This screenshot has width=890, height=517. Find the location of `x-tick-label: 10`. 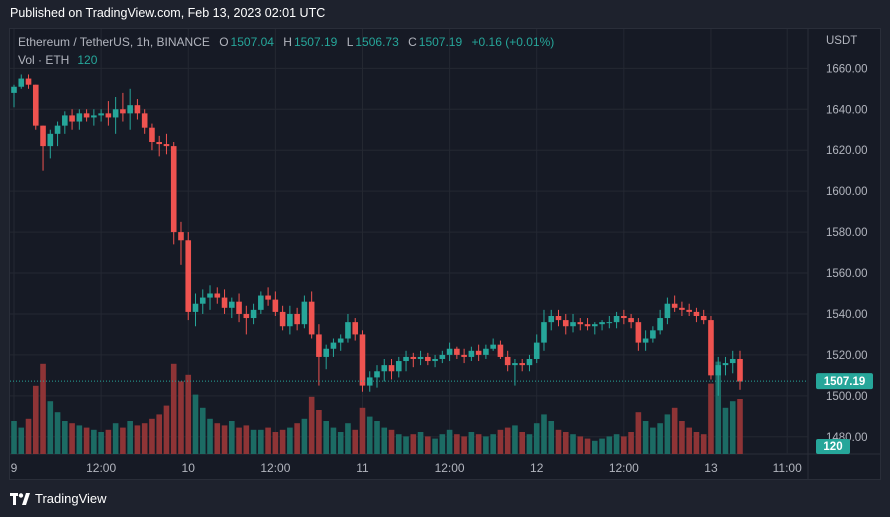

x-tick-label: 10 is located at coordinates (189, 468).